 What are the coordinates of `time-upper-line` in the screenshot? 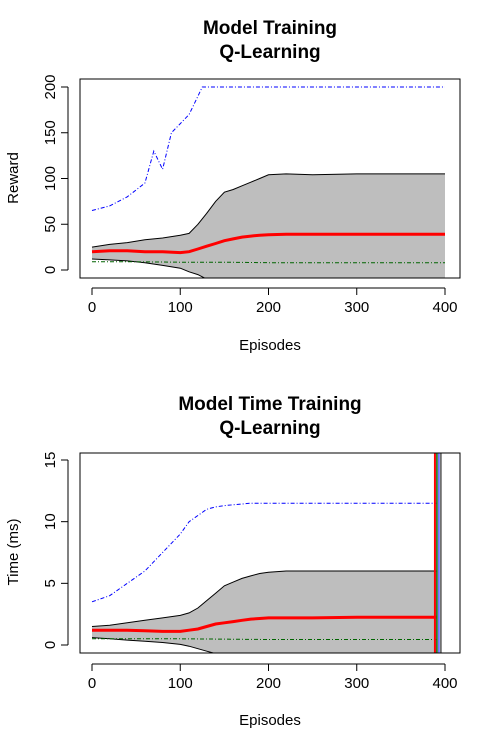 It's located at (264, 598).